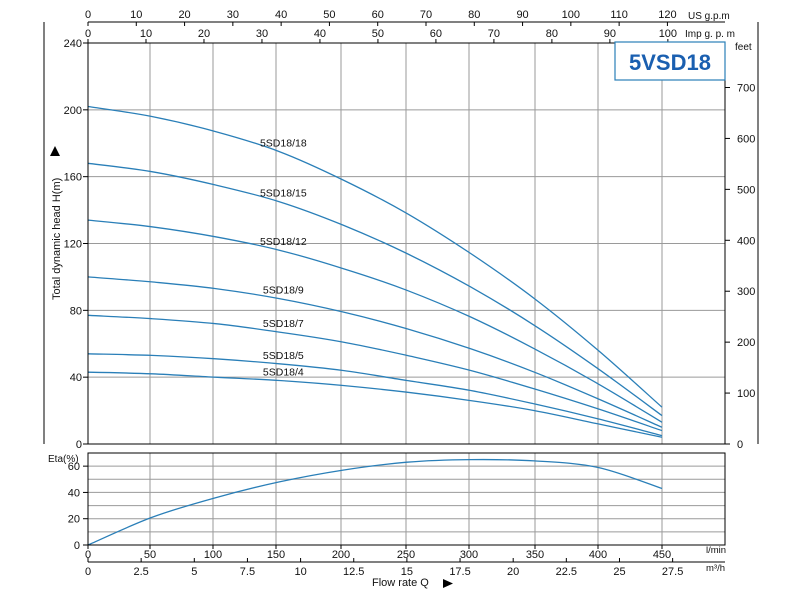 The image size is (800, 605). Describe the element at coordinates (667, 15) in the screenshot. I see `us-gpm-tick-label: 120` at that location.